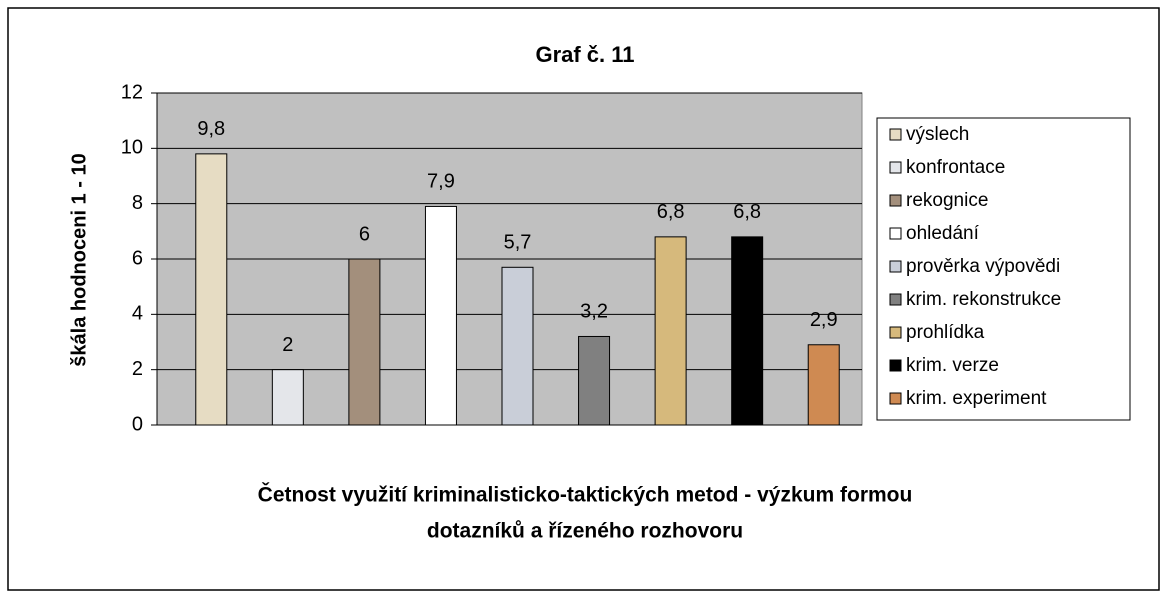 The width and height of the screenshot is (1168, 604). What do you see at coordinates (132, 92) in the screenshot?
I see `y-tick-label: 12` at bounding box center [132, 92].